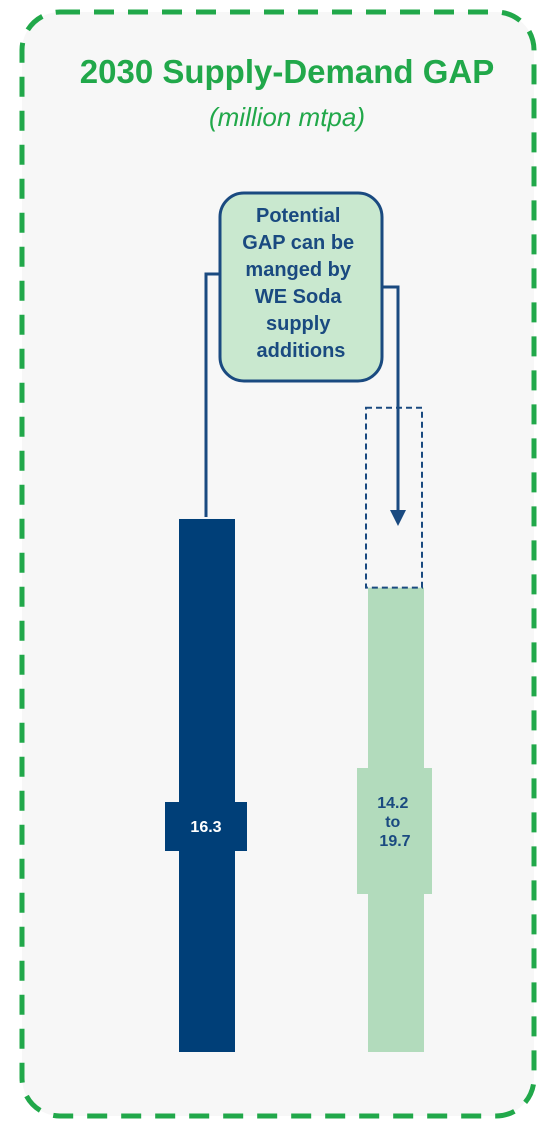 The height and width of the screenshot is (1129, 552). Describe the element at coordinates (394, 841) in the screenshot. I see `bar-supply-label-high: 19.7` at that location.